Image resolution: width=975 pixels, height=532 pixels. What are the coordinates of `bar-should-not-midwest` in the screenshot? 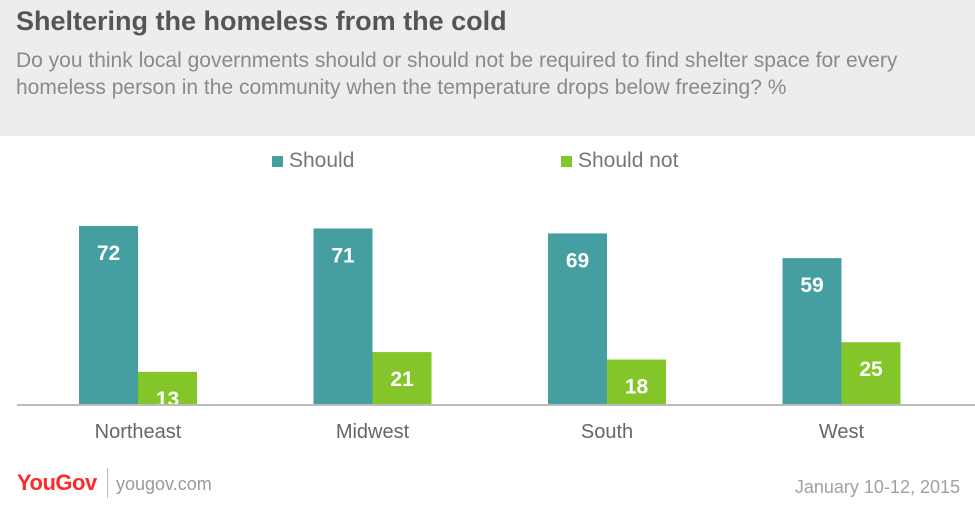 It's located at (402, 378).